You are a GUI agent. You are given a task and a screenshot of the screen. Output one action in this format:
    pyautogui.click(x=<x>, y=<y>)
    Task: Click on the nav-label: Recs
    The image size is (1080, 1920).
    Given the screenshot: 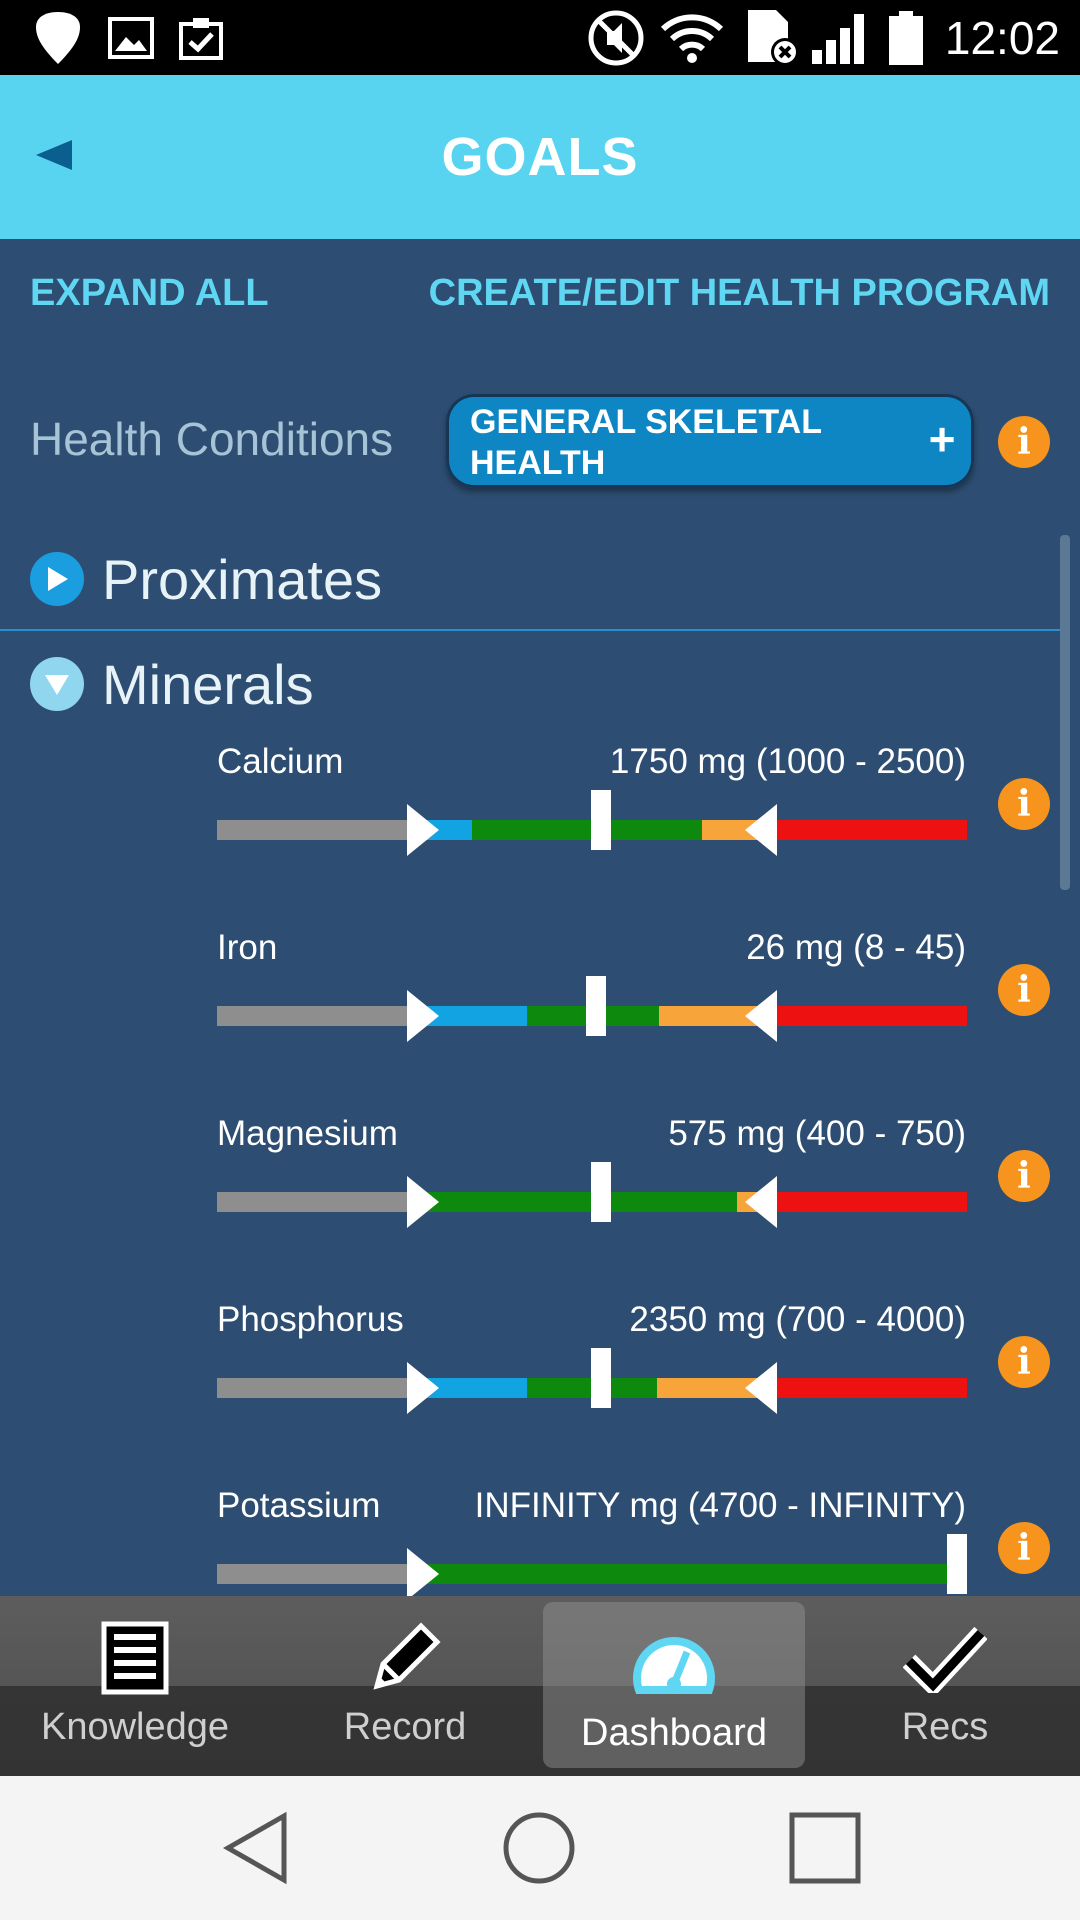 What is the action you would take?
    pyautogui.click(x=945, y=1727)
    